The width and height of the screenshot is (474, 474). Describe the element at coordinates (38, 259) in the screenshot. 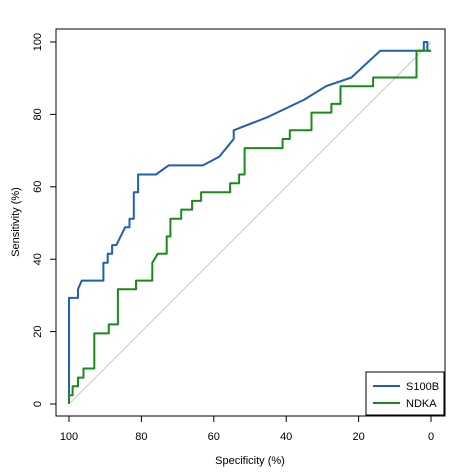

I see `y-tick-label: 40` at that location.